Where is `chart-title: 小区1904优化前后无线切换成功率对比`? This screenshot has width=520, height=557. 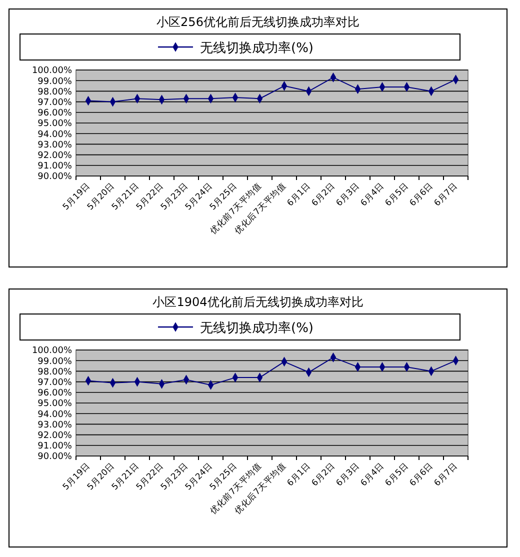
chart-title: 小区1904优化前后无线切换成功率对比 is located at coordinates (258, 302).